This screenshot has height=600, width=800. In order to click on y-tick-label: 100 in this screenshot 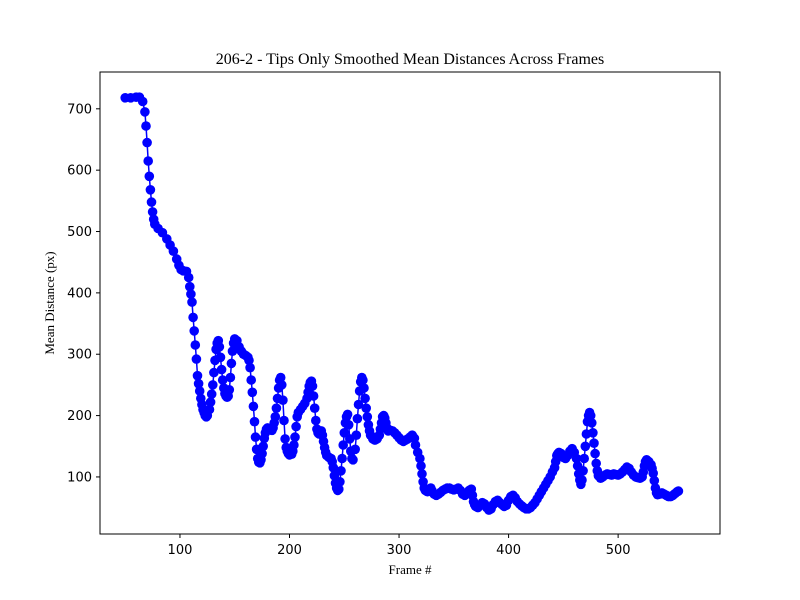, I will do `click(79, 477)`.